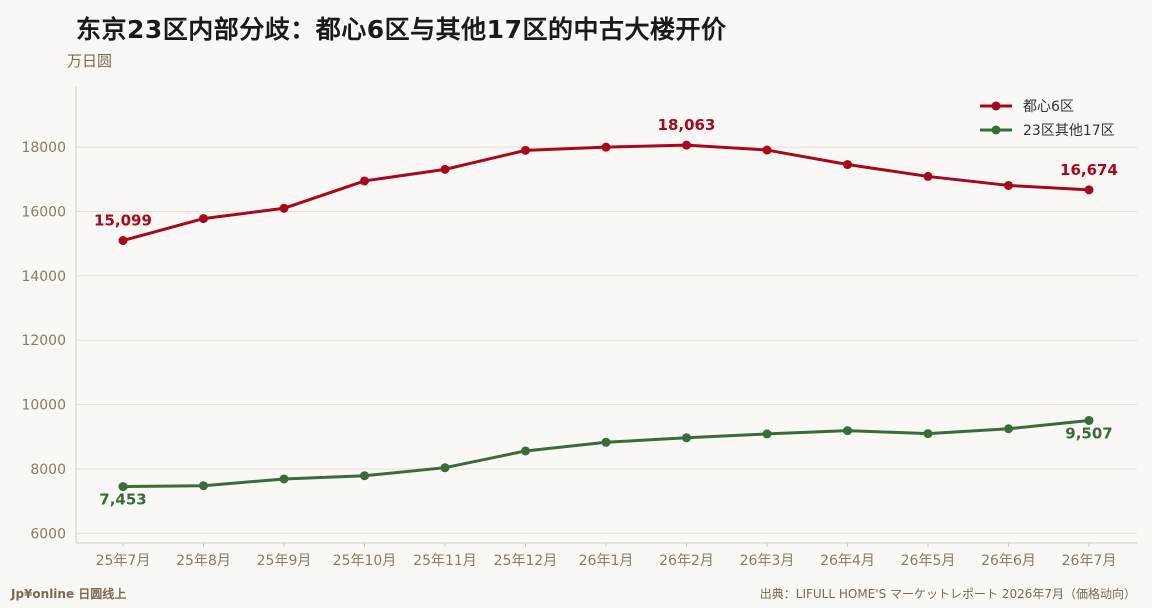 This screenshot has height=608, width=1152. I want to click on source-note: 出典：LIFULL HOME'S マーケットレポート 2026年7月（価格动向）, so click(947, 594).